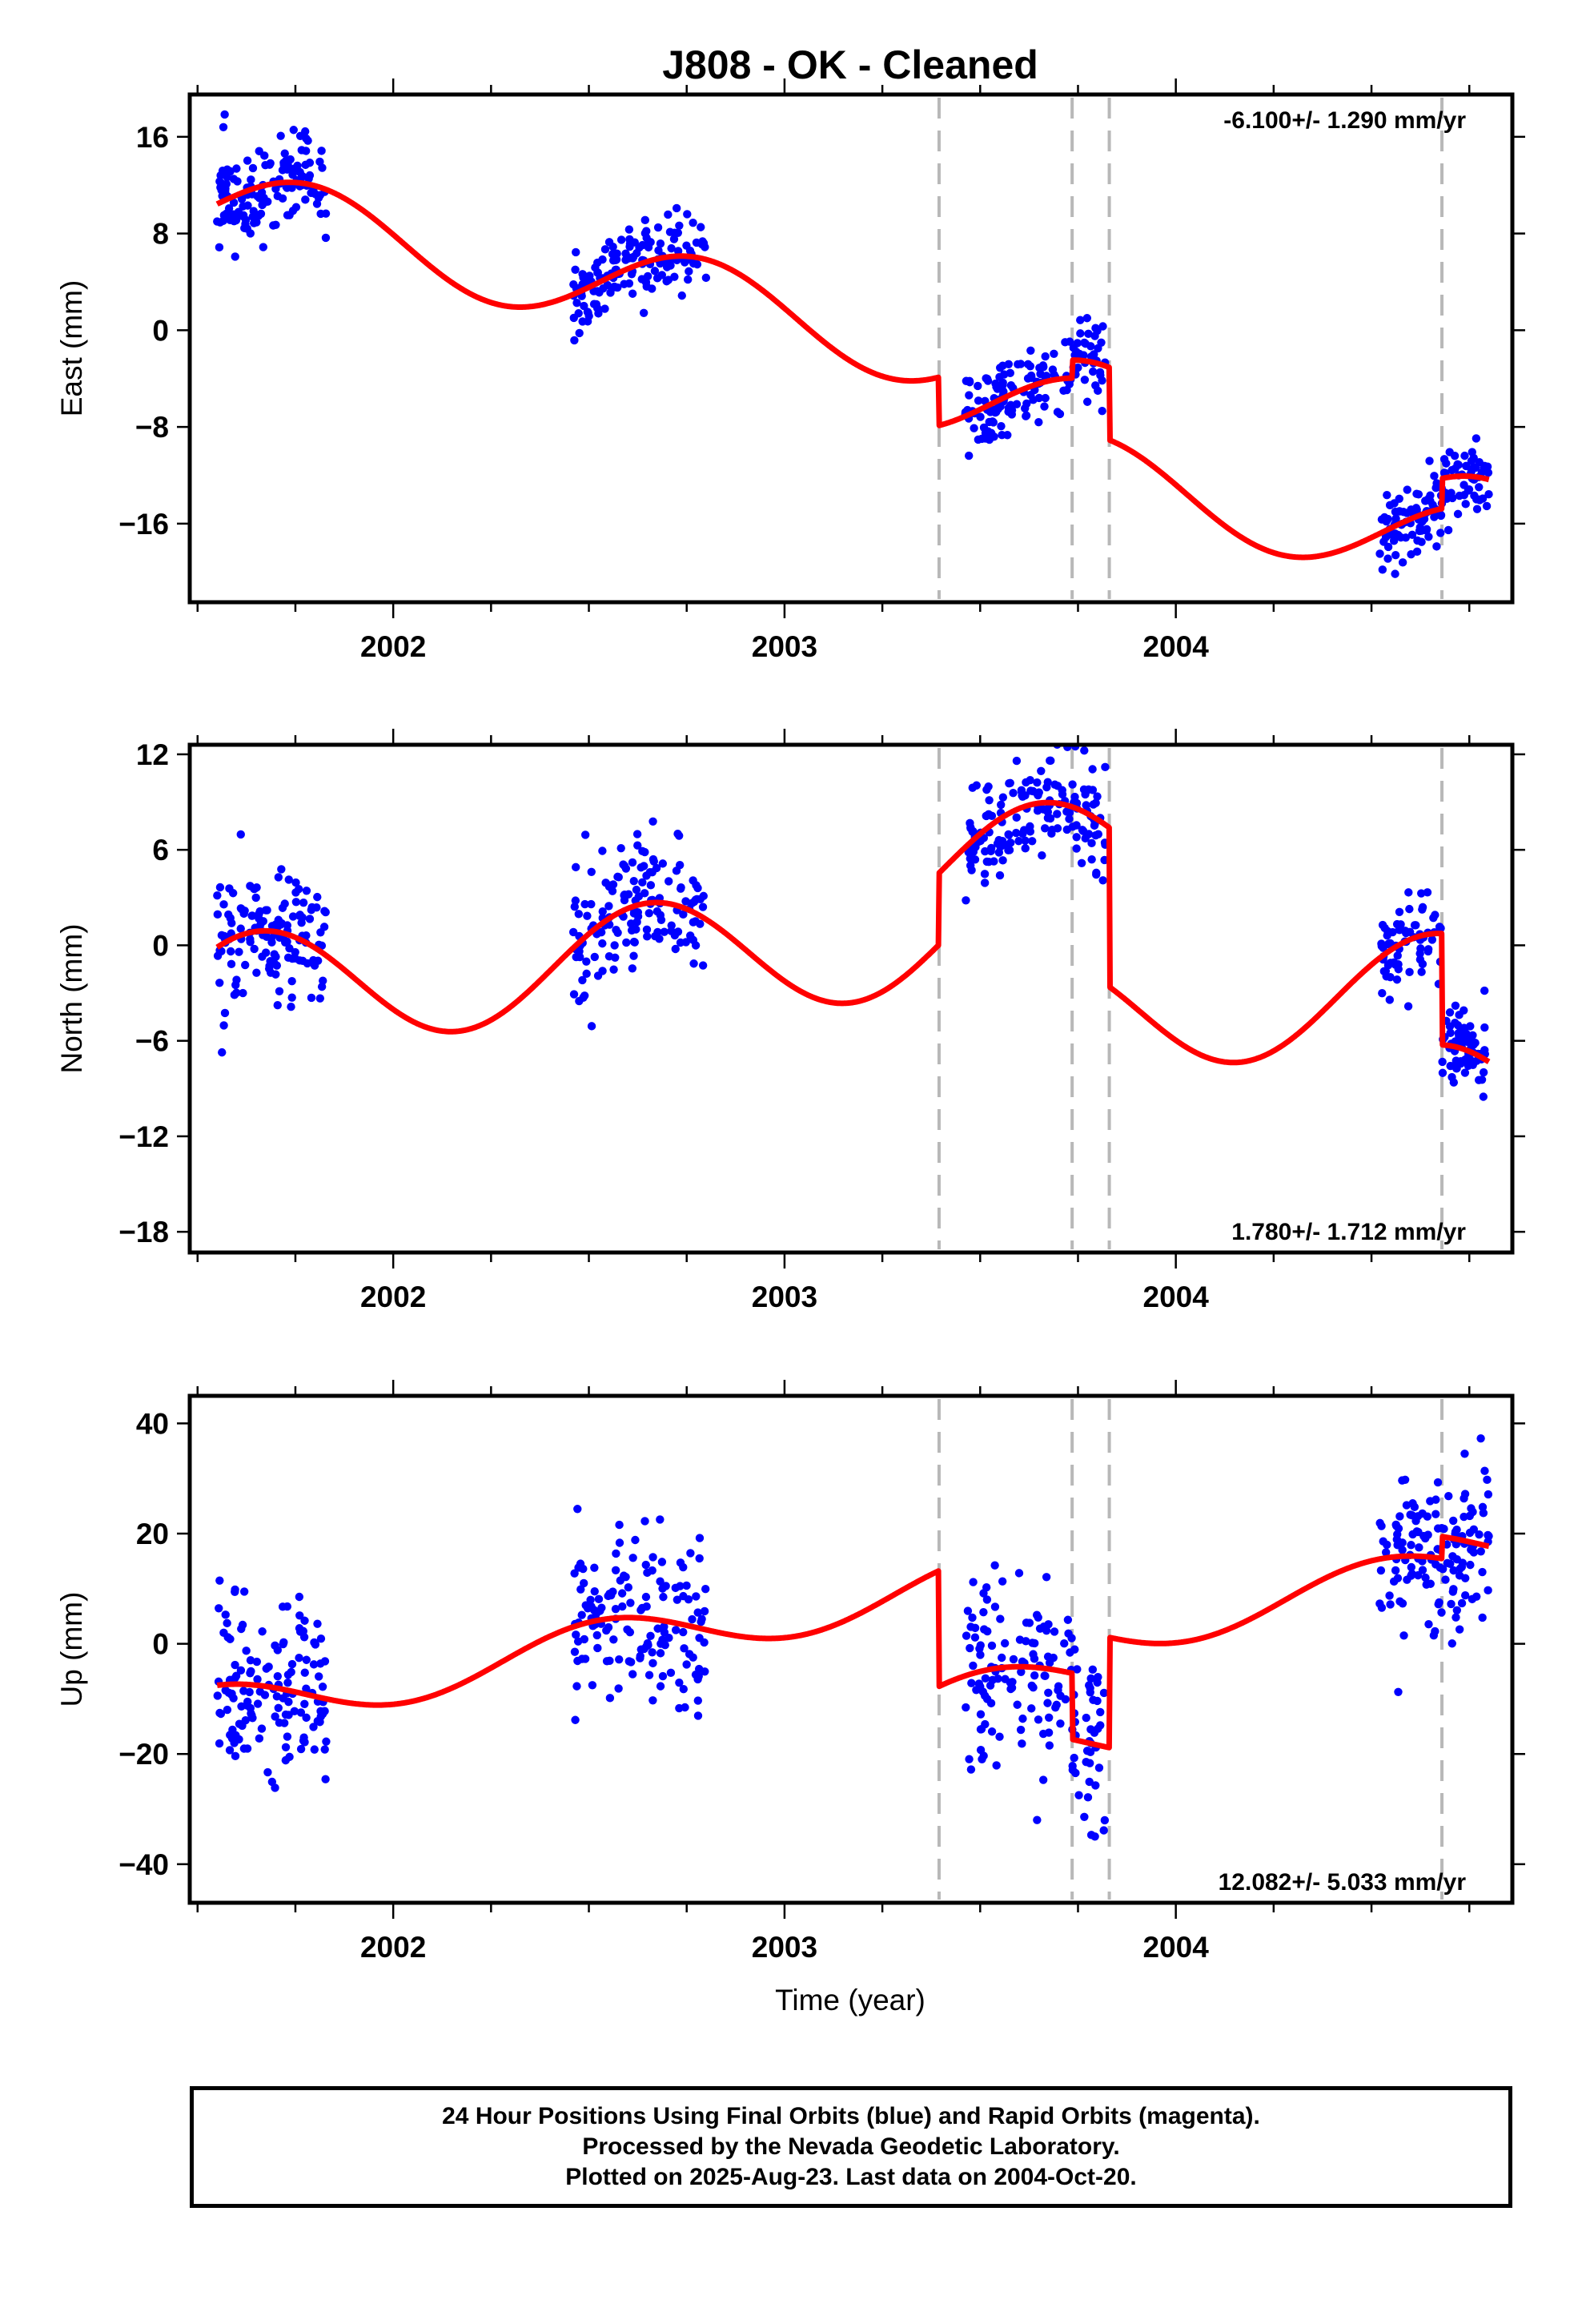 Image resolution: width=1582 pixels, height=2324 pixels. I want to click on velocity-rate-label: 12.082+/- 5.033 mm/yr, so click(1343, 1882).